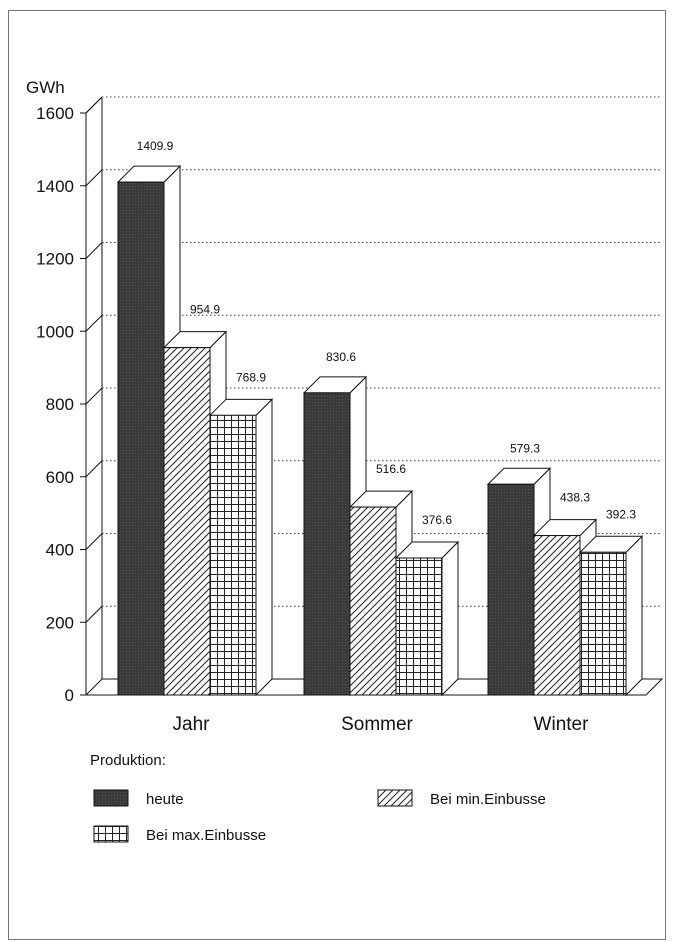  I want to click on data-label: 392.3, so click(621, 514).